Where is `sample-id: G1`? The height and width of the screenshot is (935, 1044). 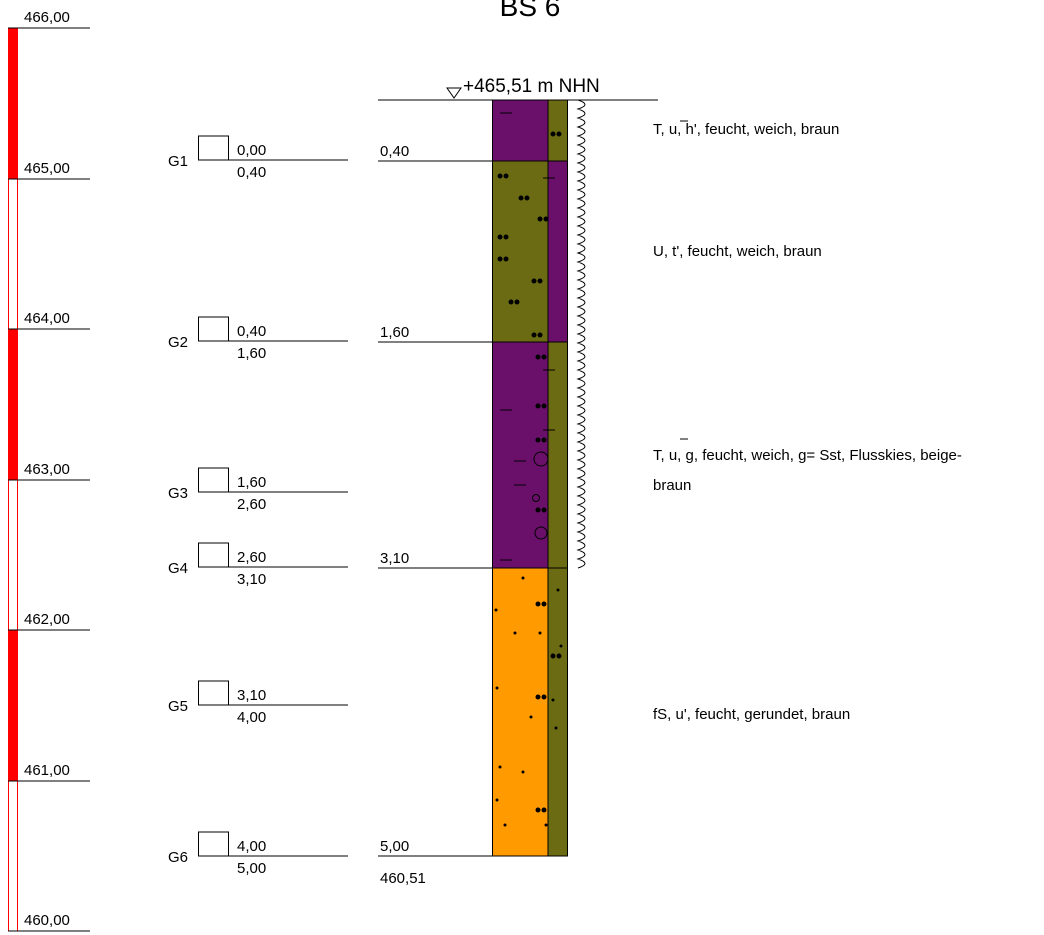
sample-id: G1 is located at coordinates (178, 161).